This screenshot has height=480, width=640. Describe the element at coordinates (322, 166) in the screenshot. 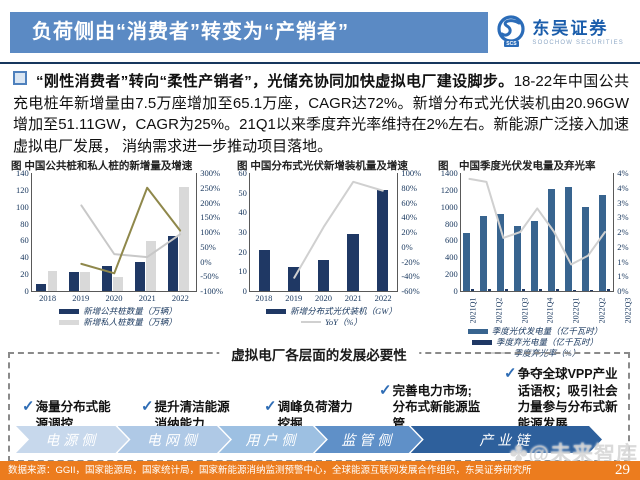

I see `chart-title: 图 中国分布式光伏新增装机量及增速` at that location.